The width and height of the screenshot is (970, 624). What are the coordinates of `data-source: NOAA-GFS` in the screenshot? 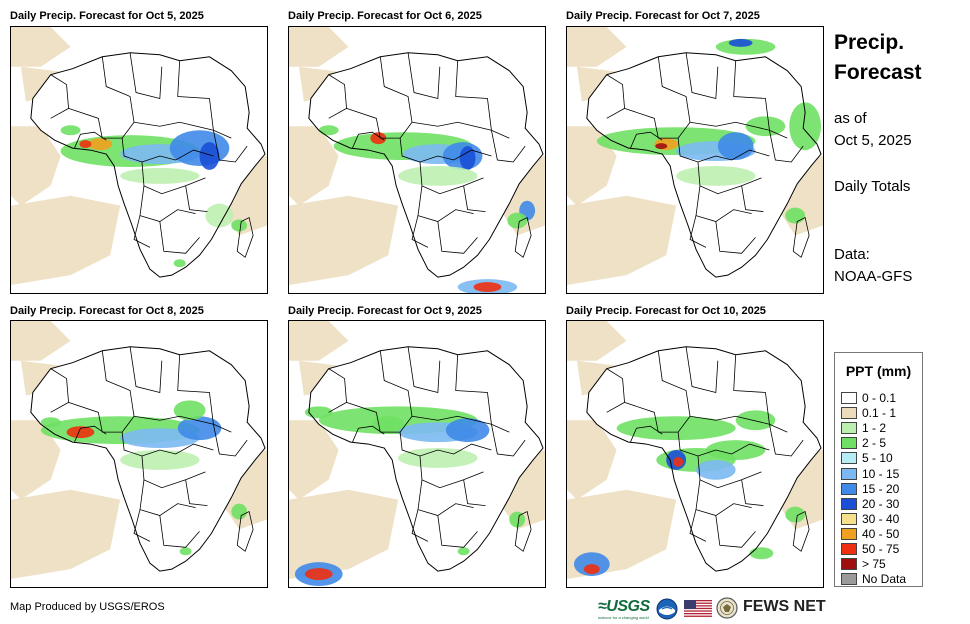 It's located at (873, 276).